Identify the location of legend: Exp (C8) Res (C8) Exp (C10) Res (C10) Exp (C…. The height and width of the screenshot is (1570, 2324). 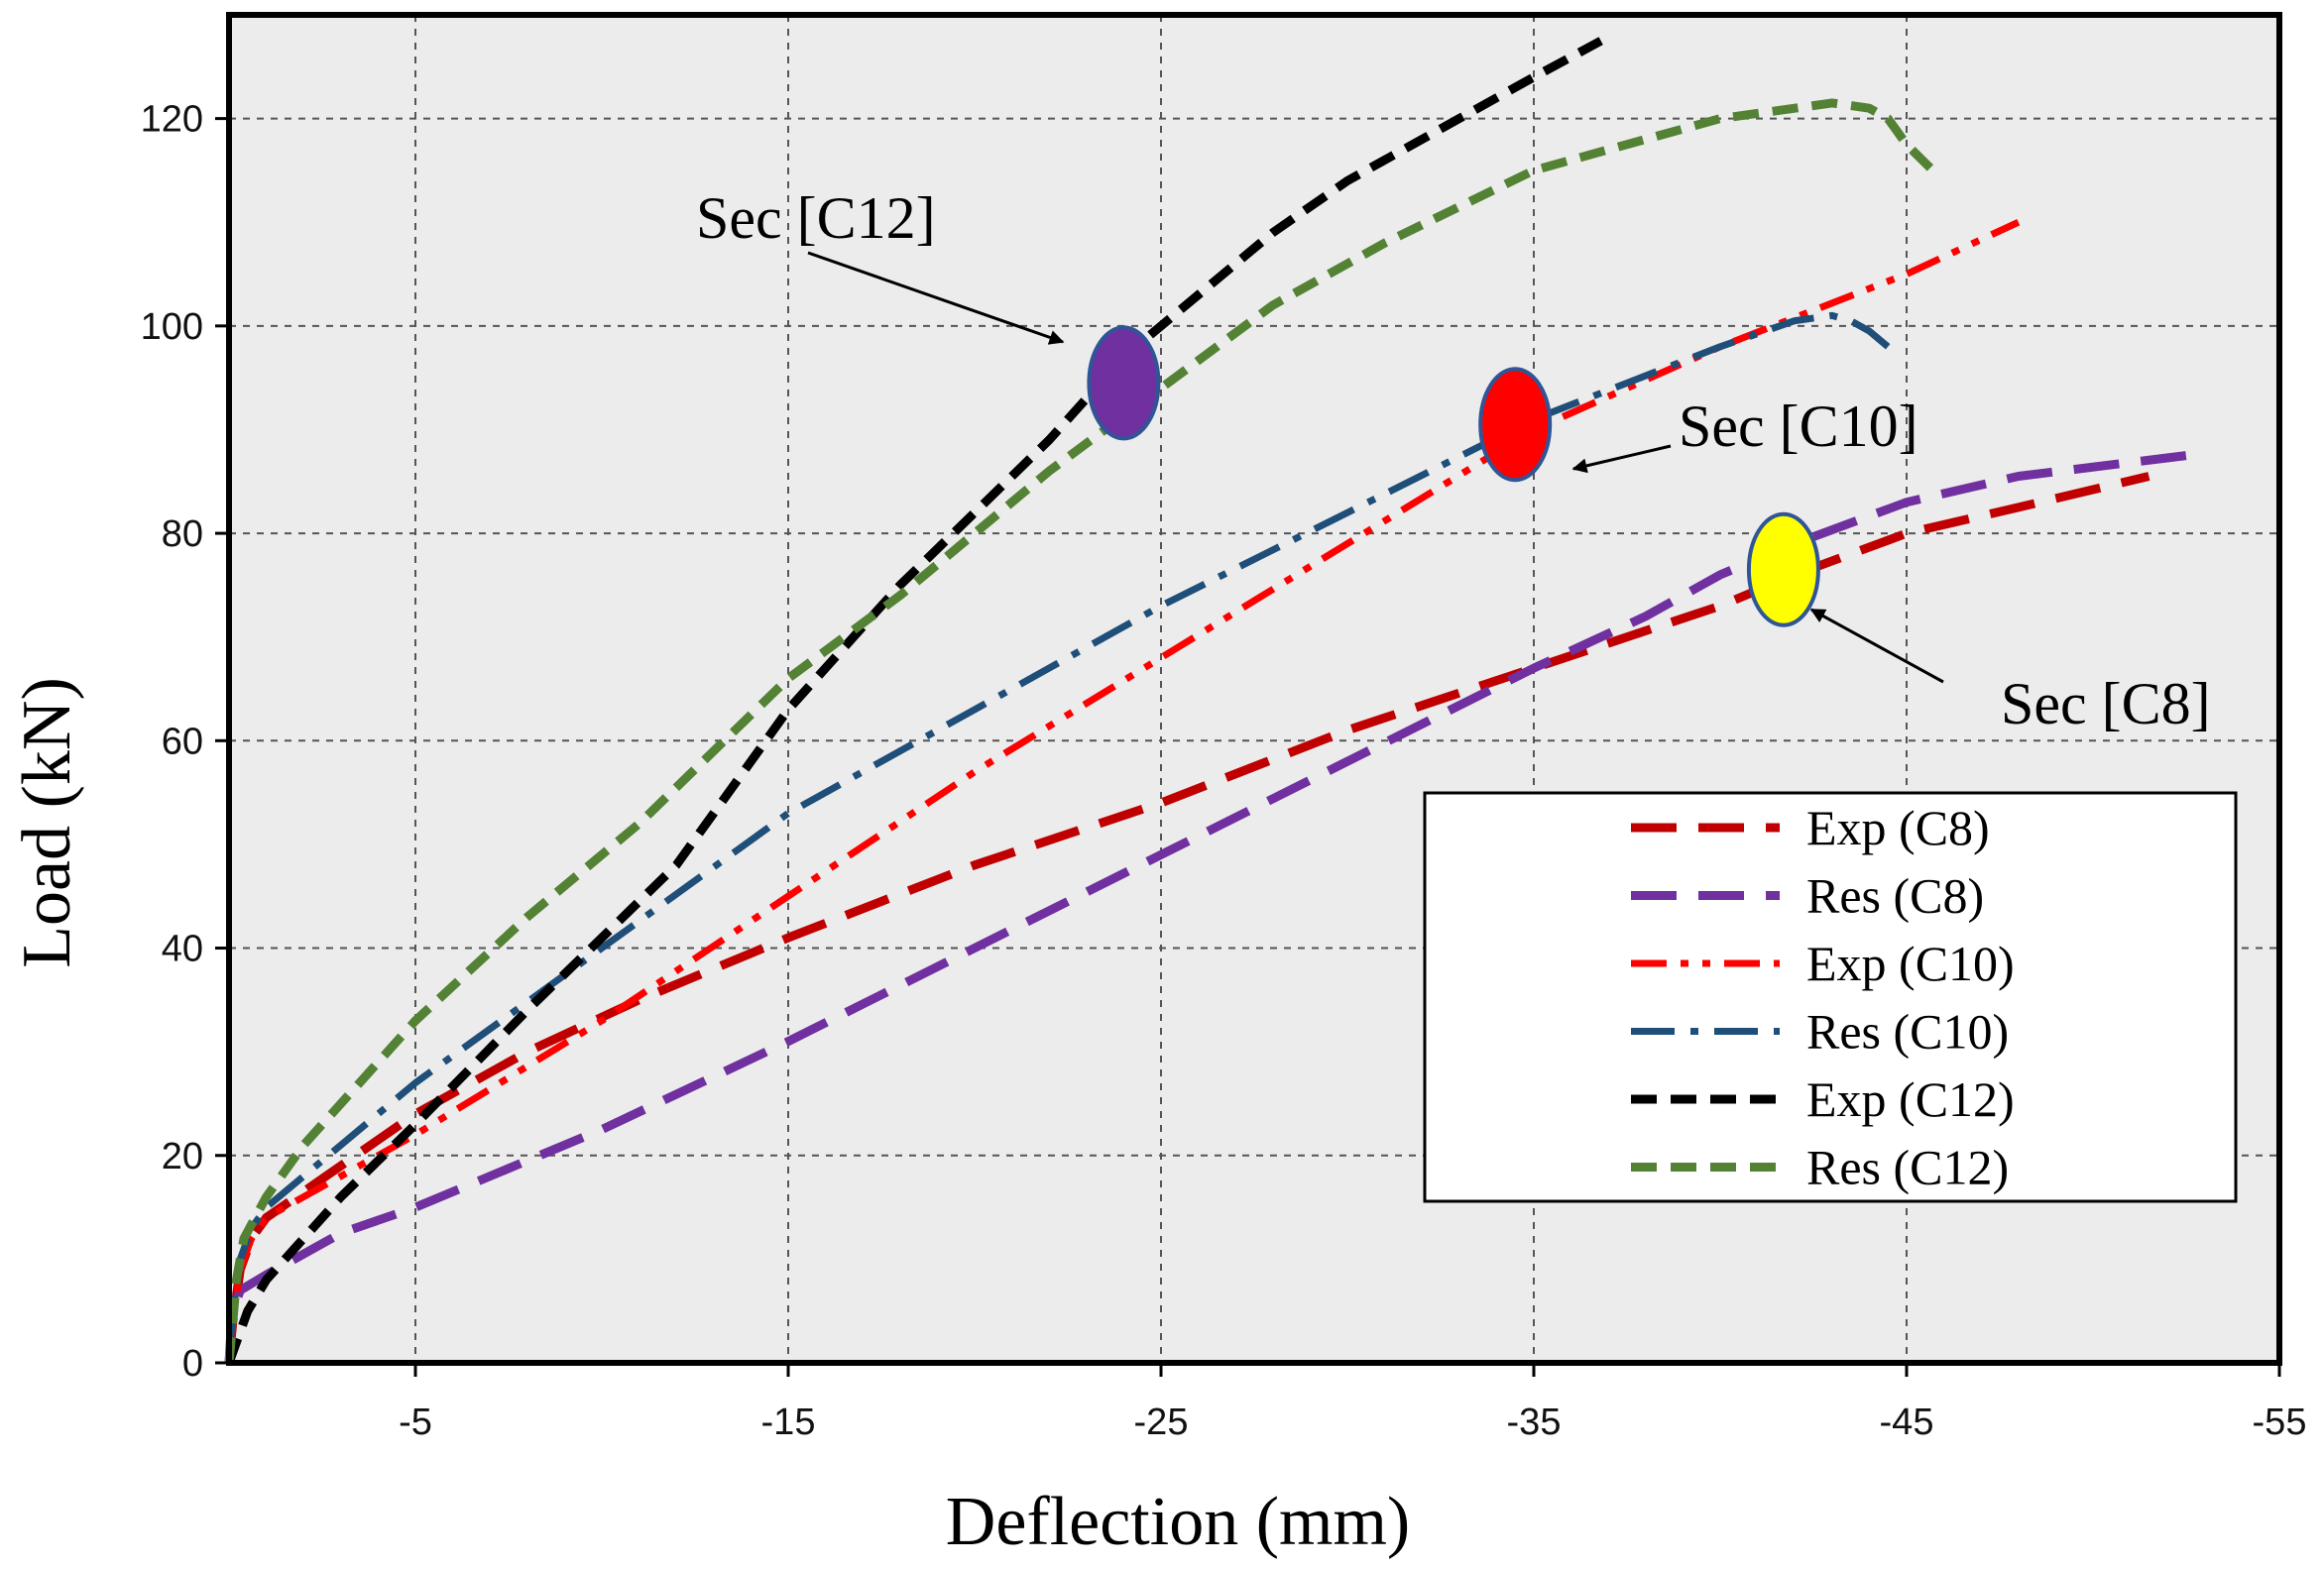
(1830, 997).